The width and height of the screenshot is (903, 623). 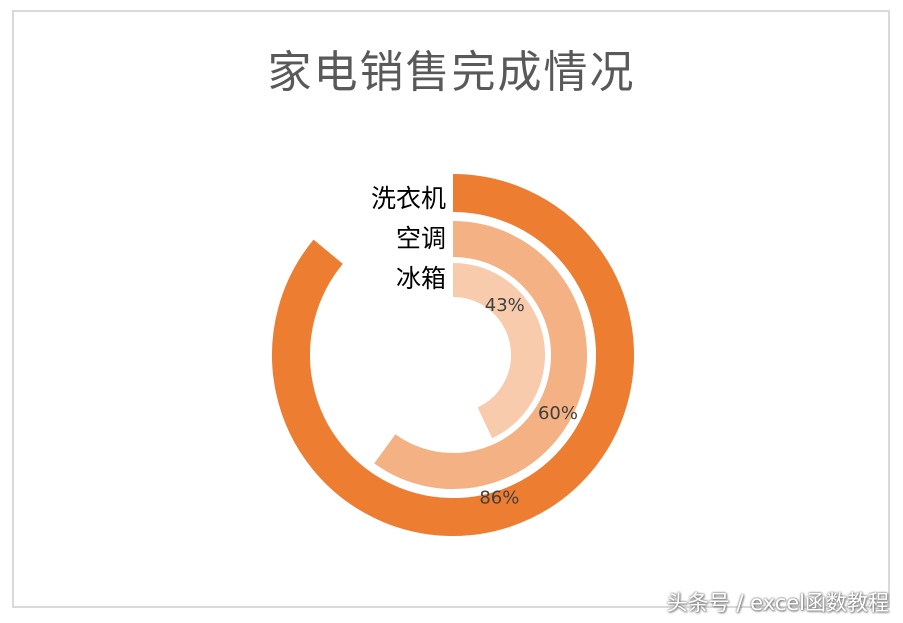 What do you see at coordinates (558, 413) in the screenshot?
I see `data-label-2: 60%` at bounding box center [558, 413].